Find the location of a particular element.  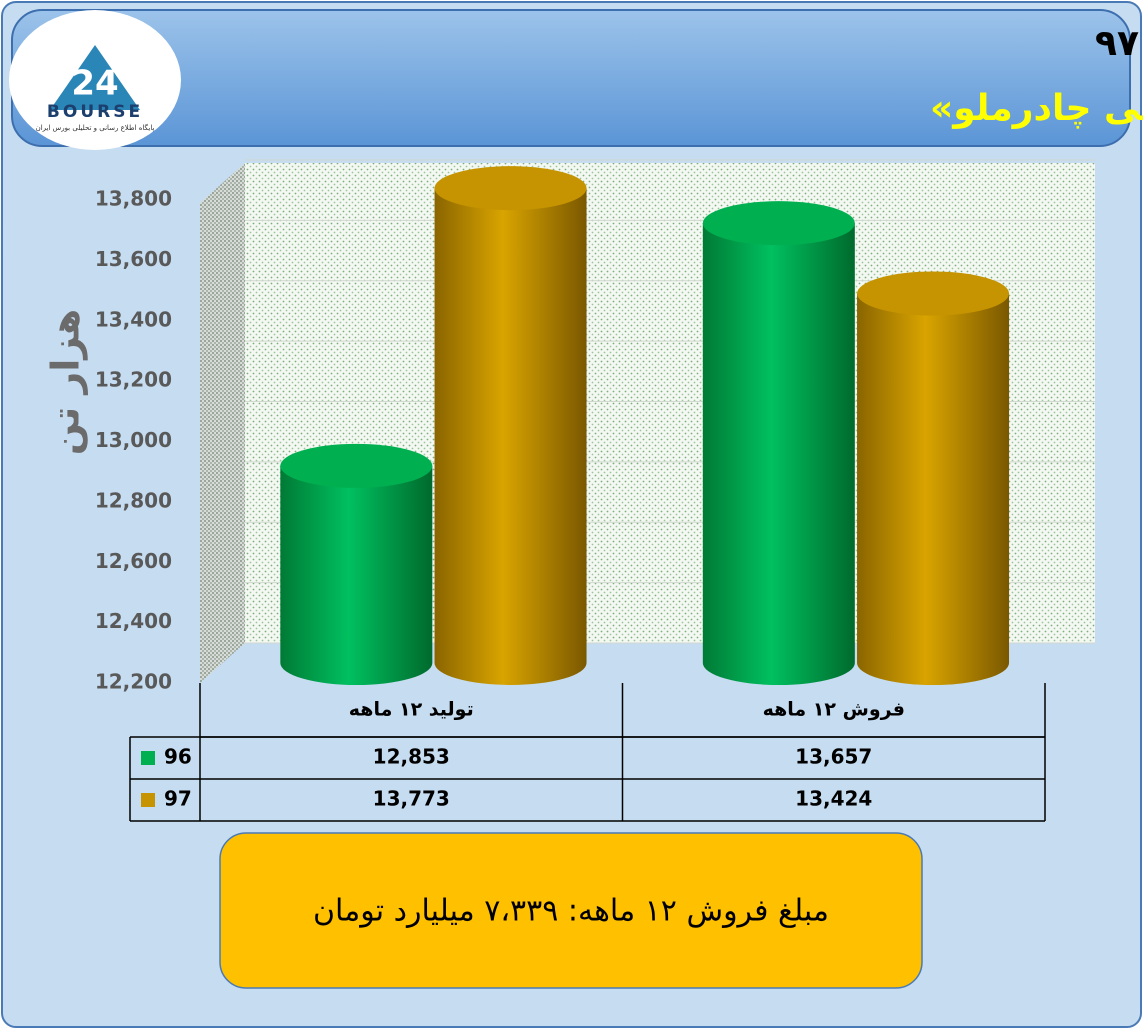

y-tick-label: 13,400 is located at coordinates (133, 319).